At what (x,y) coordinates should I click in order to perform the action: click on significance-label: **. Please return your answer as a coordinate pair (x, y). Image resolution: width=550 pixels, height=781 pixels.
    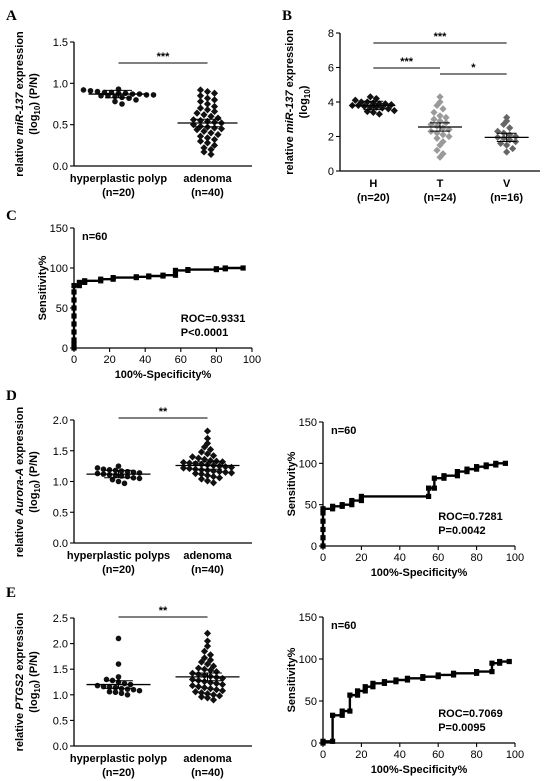
    Looking at the image, I should click on (163, 611).